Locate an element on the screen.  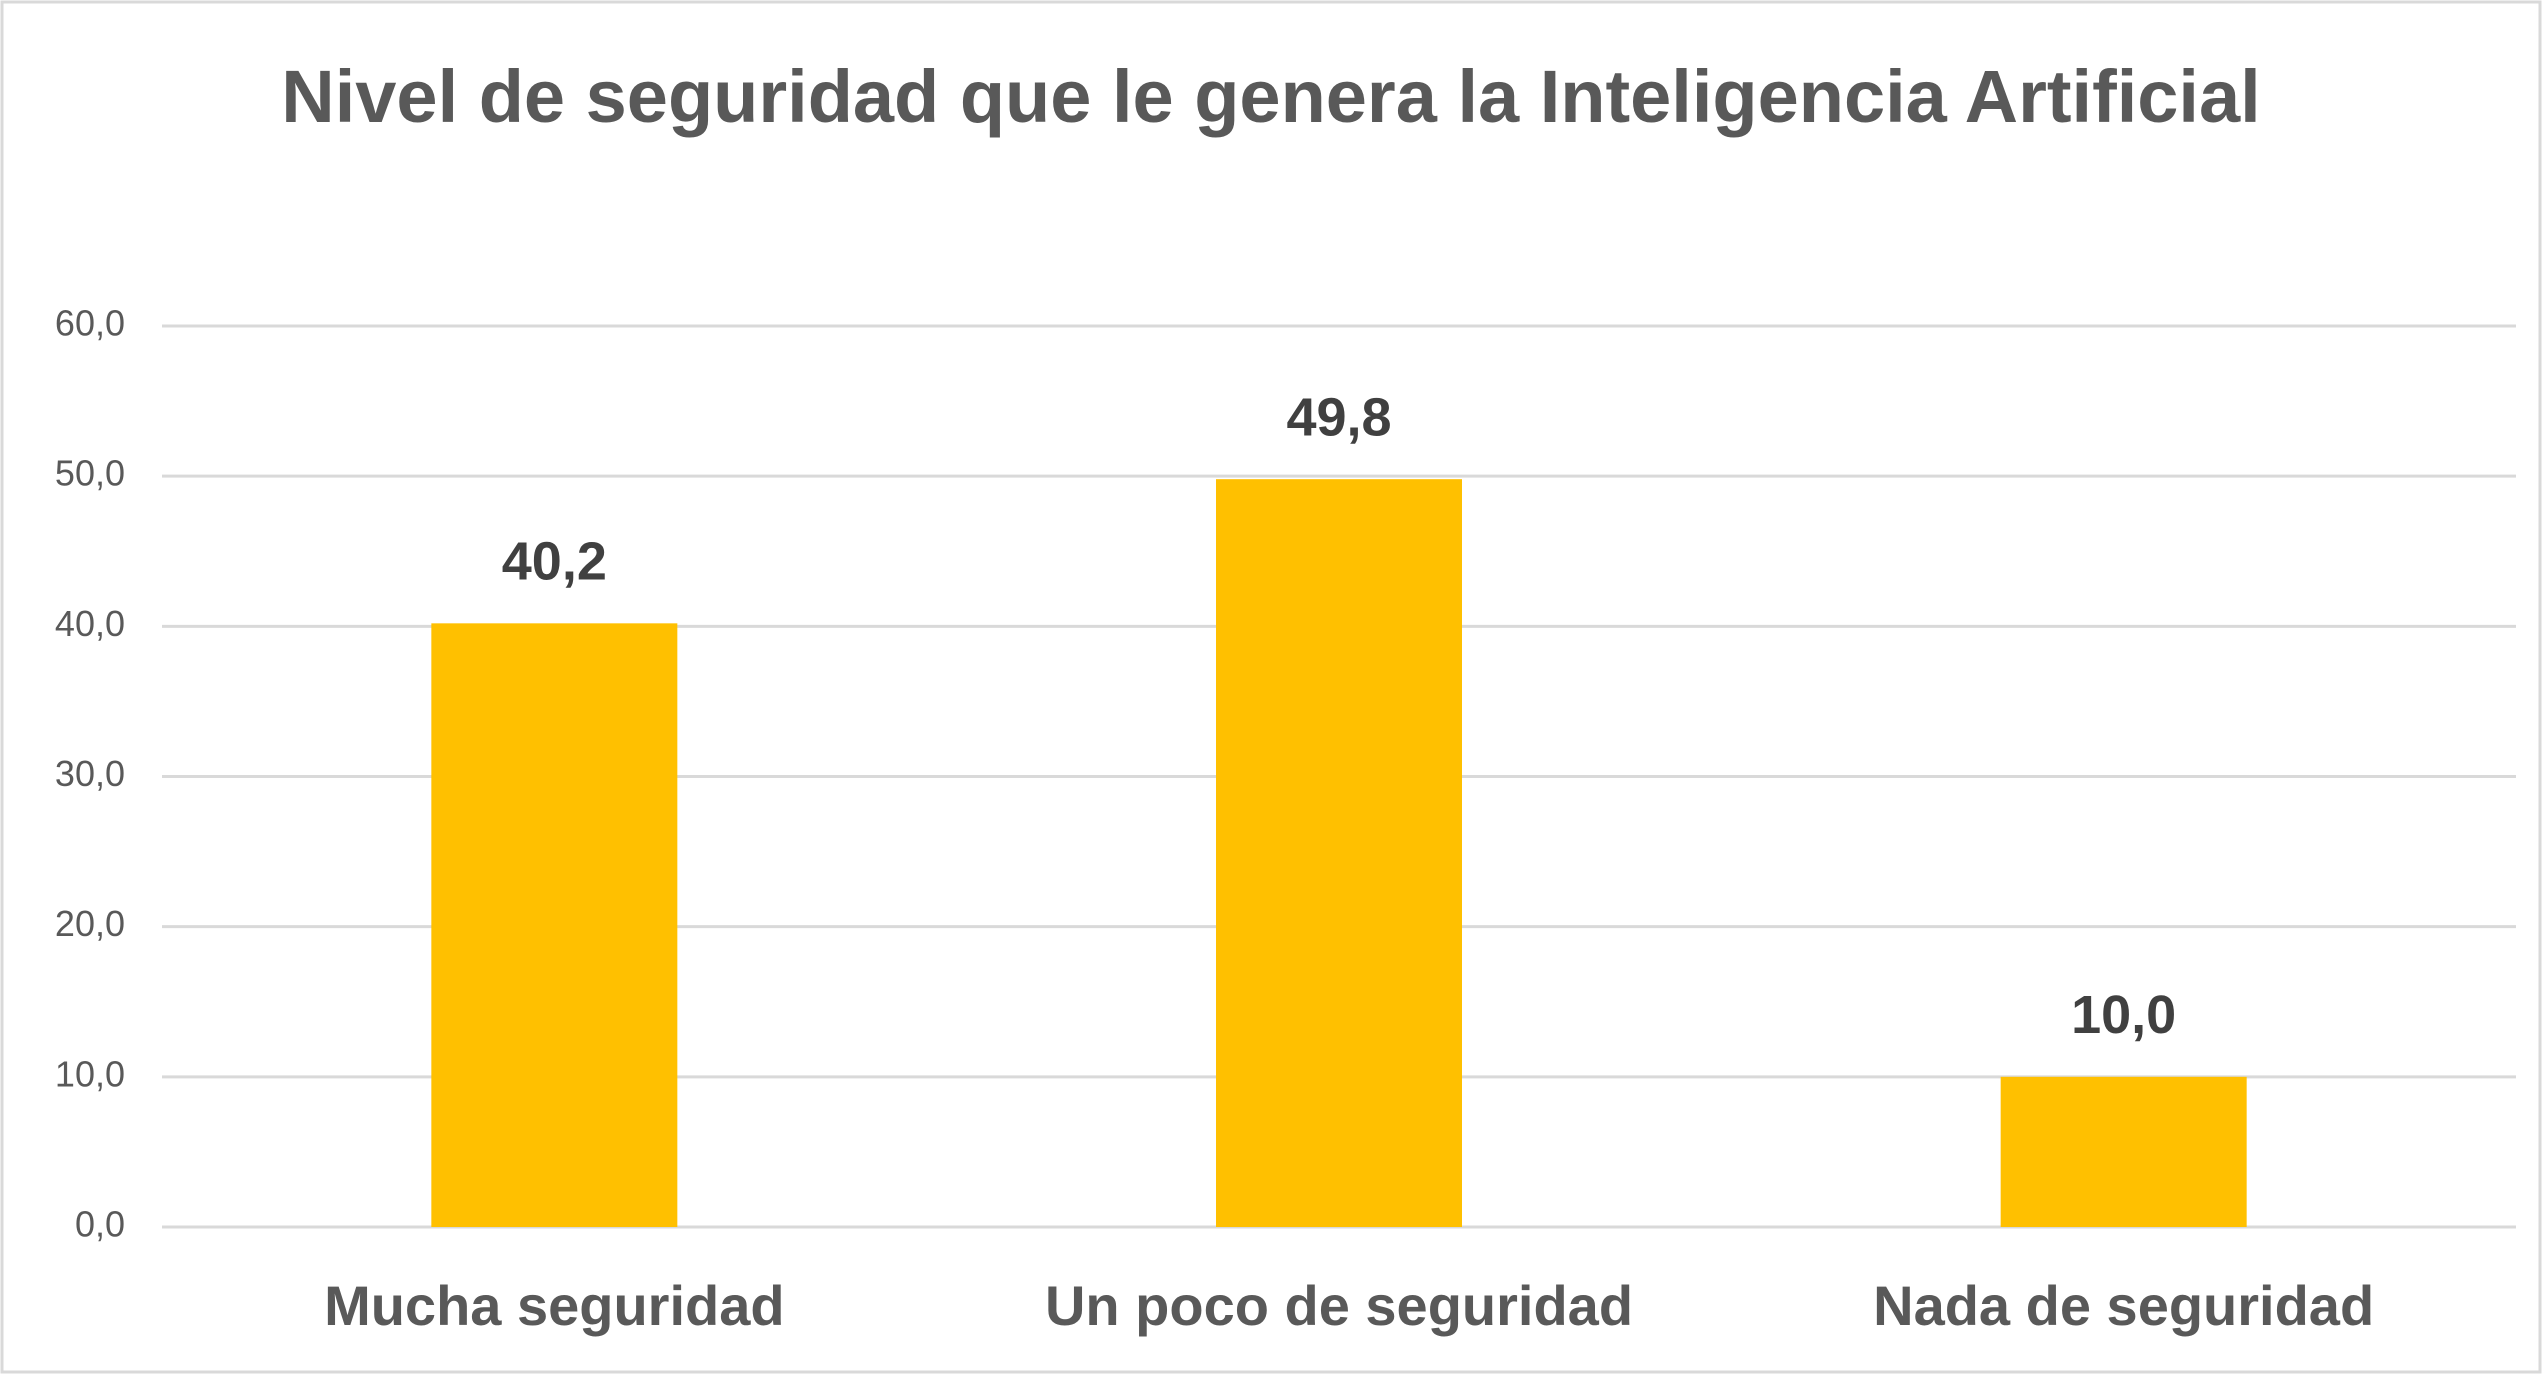
x-tick-label: Mucha seguridad is located at coordinates (554, 1305).